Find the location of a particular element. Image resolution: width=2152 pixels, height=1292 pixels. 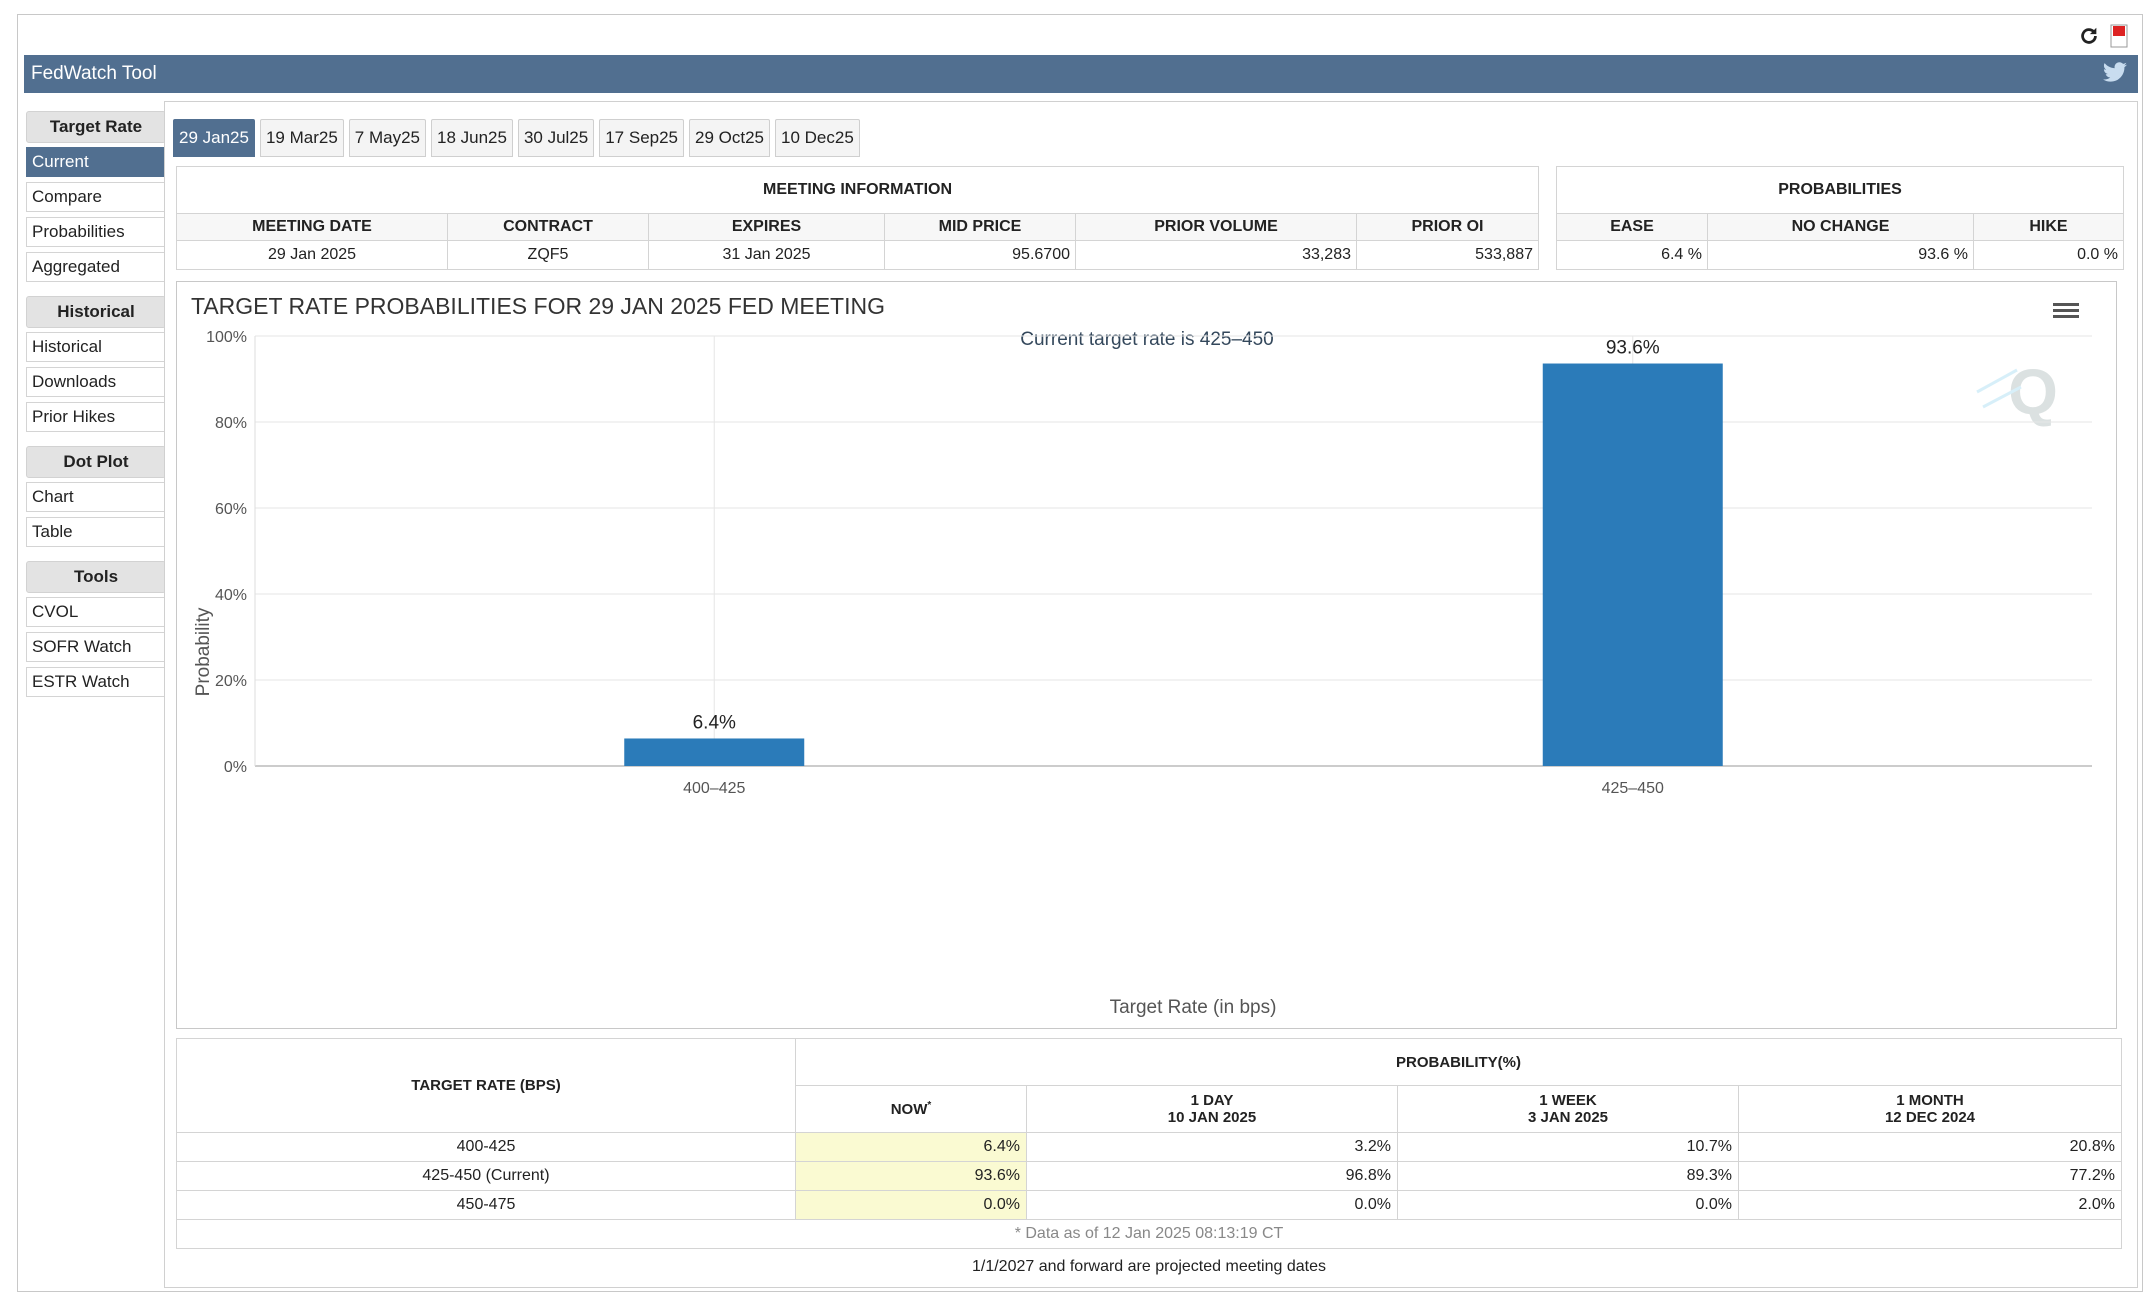

chart-subtitle: Current target rate is 425–450 is located at coordinates (1147, 339).